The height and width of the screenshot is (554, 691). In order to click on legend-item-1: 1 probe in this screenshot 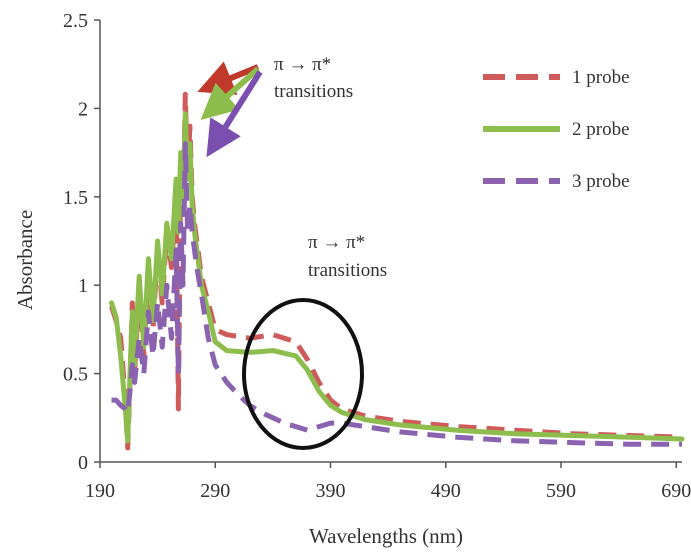, I will do `click(556, 77)`.